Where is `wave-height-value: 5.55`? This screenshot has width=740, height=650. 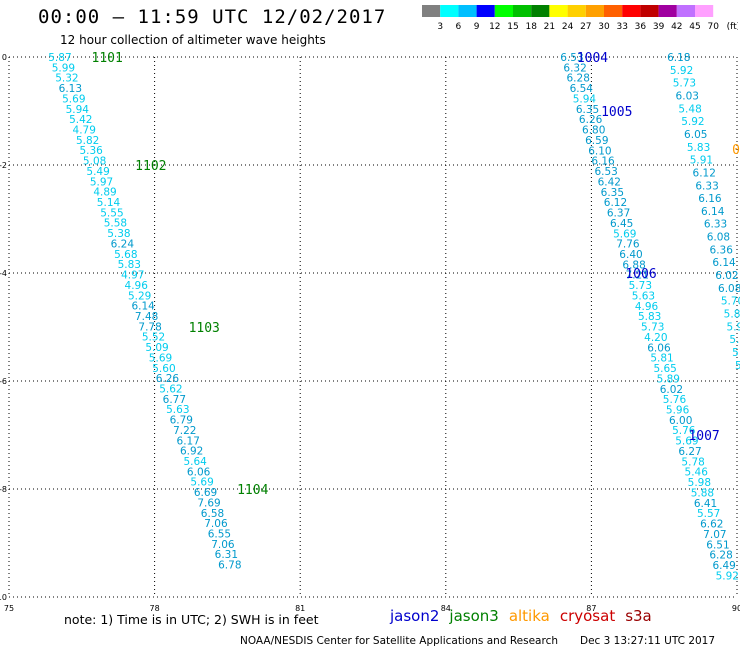 wave-height-value: 5.55 is located at coordinates (111, 213).